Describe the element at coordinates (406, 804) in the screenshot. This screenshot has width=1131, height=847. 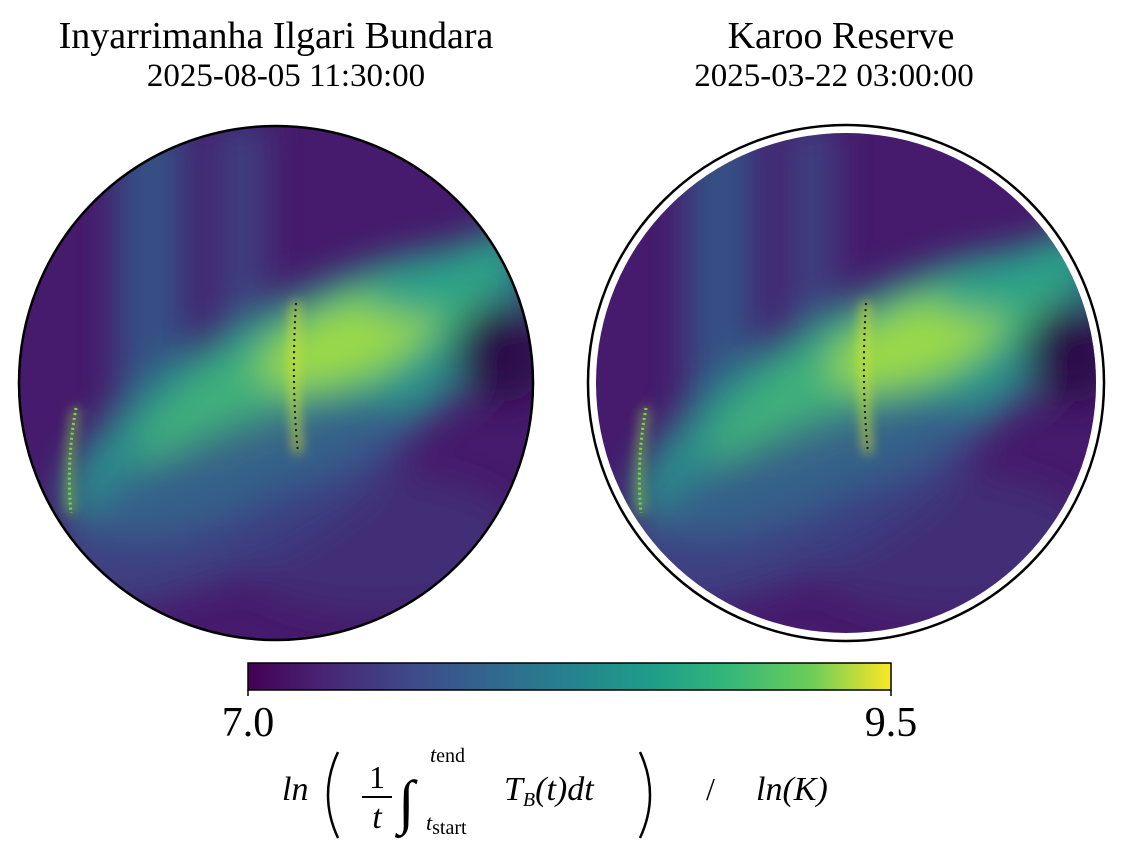
I see `label-integral: ∫` at that location.